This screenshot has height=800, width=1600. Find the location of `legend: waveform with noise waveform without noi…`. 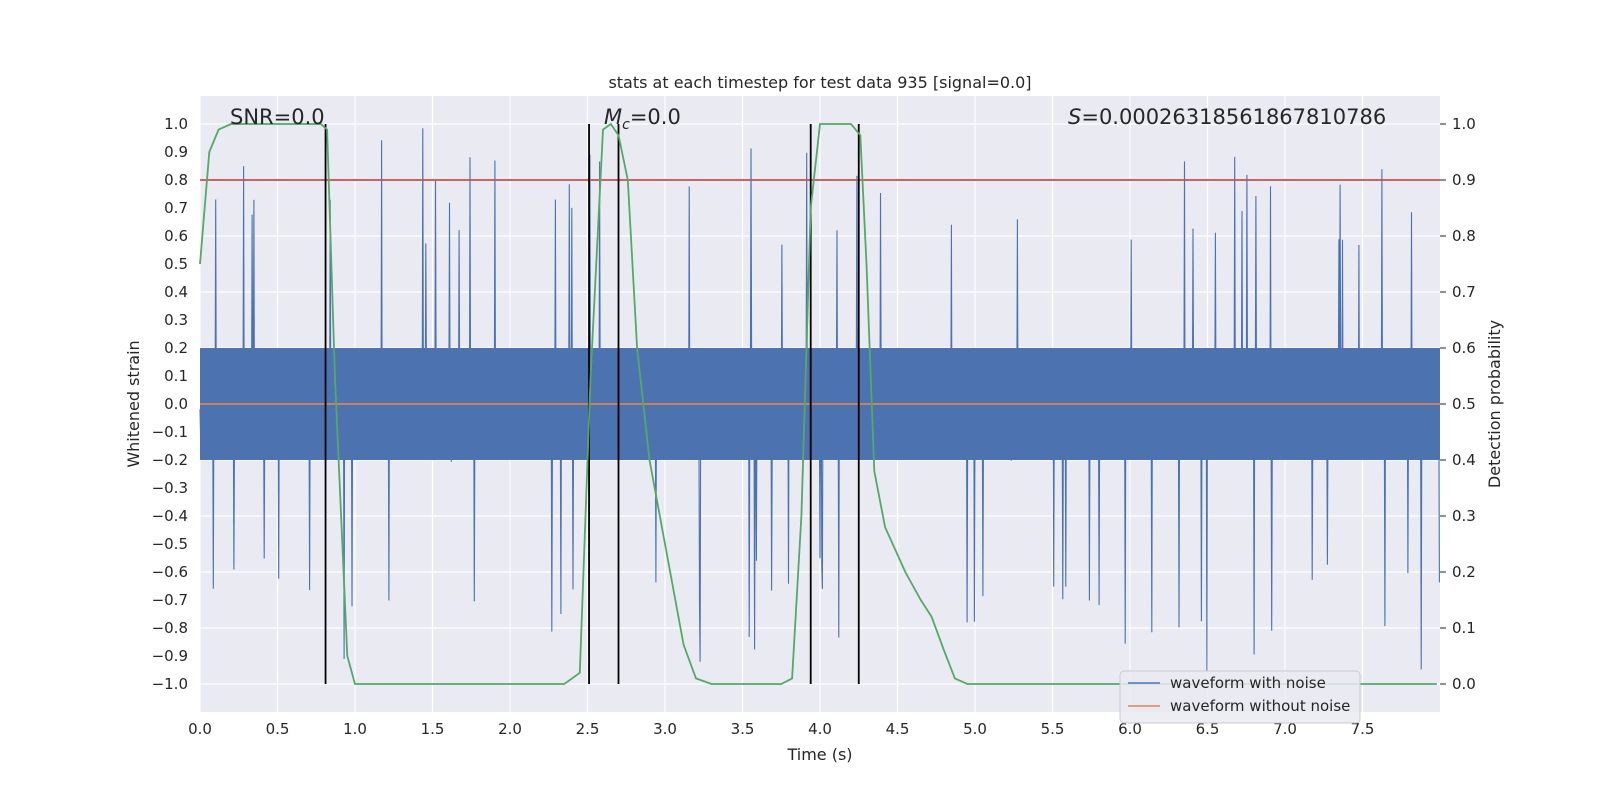

legend: waveform with noise waveform without noi… is located at coordinates (1240, 697).